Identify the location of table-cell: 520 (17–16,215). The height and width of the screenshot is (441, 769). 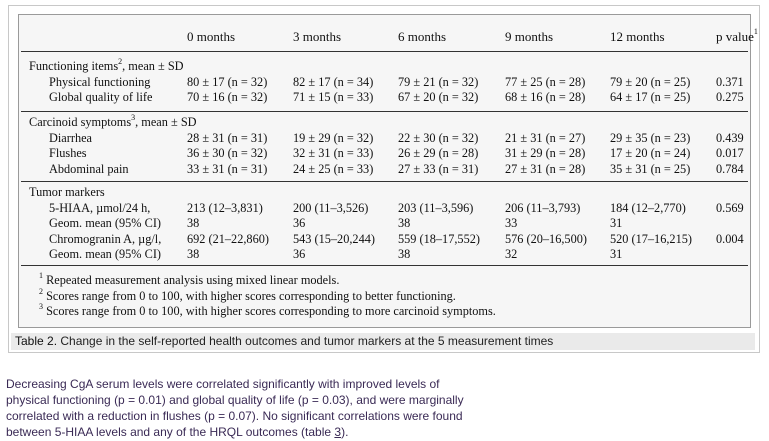
(651, 238).